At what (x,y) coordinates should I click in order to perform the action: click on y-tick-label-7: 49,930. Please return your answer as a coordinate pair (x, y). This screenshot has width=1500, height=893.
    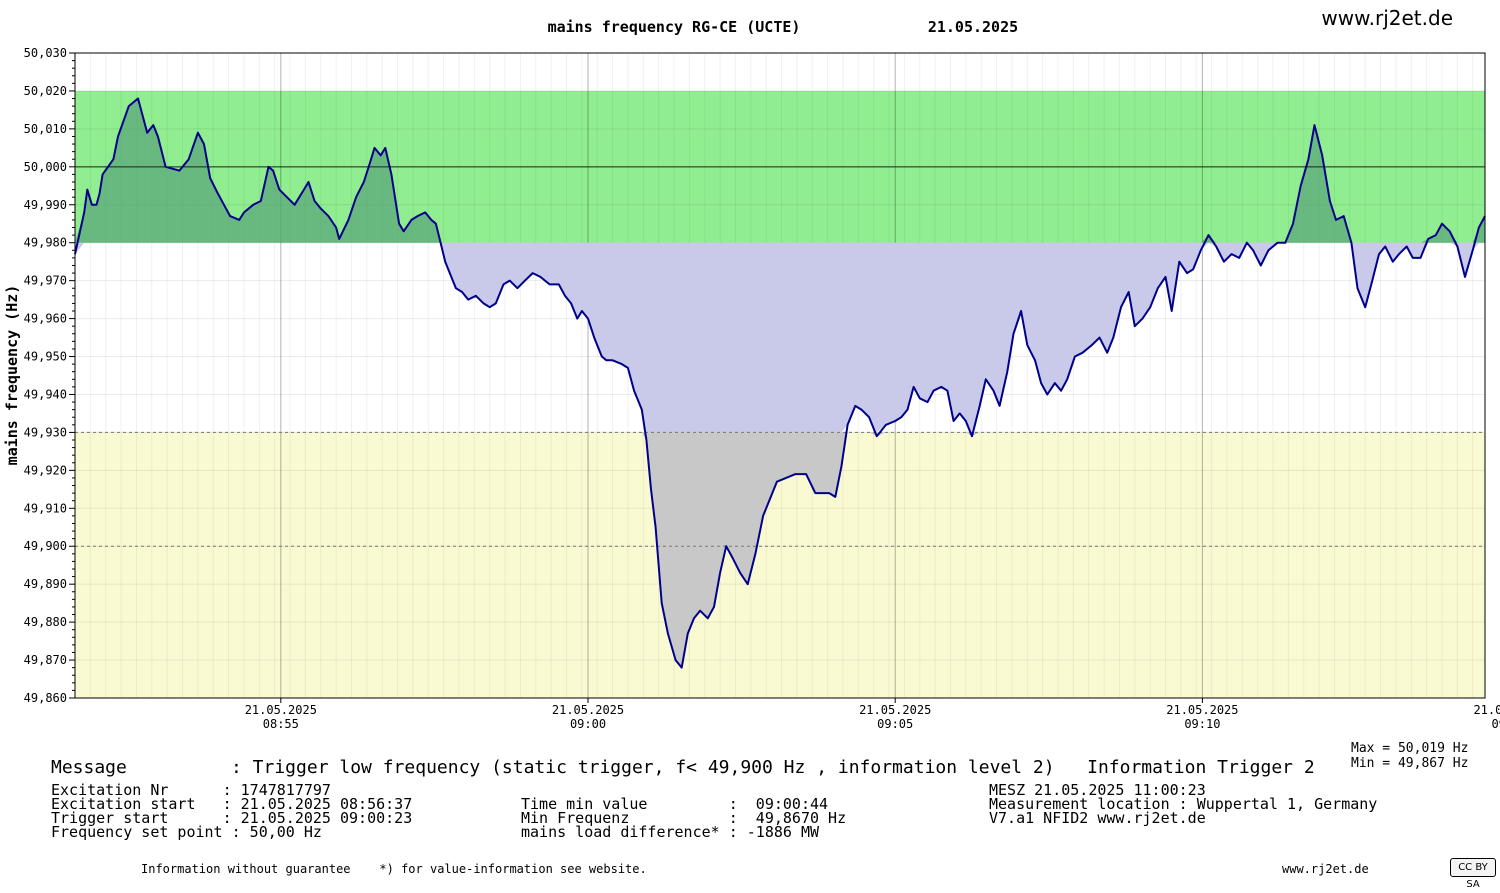
    Looking at the image, I should click on (45, 432).